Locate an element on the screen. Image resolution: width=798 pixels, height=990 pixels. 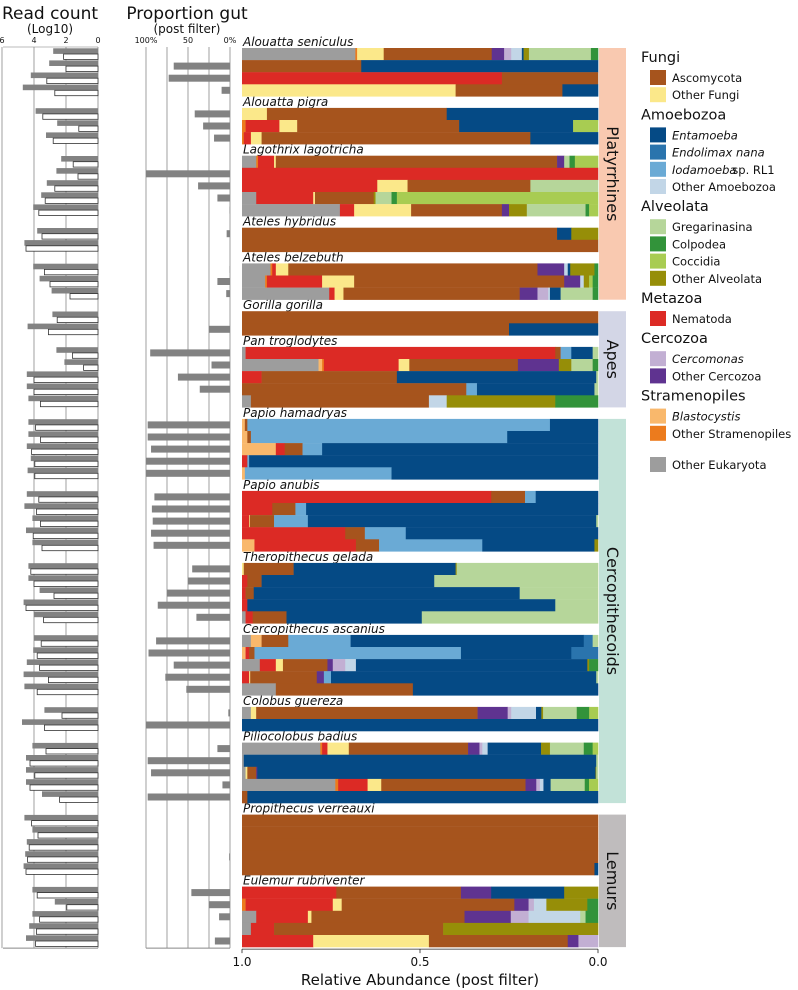
legend-swatch-en is located at coordinates (658, 152).